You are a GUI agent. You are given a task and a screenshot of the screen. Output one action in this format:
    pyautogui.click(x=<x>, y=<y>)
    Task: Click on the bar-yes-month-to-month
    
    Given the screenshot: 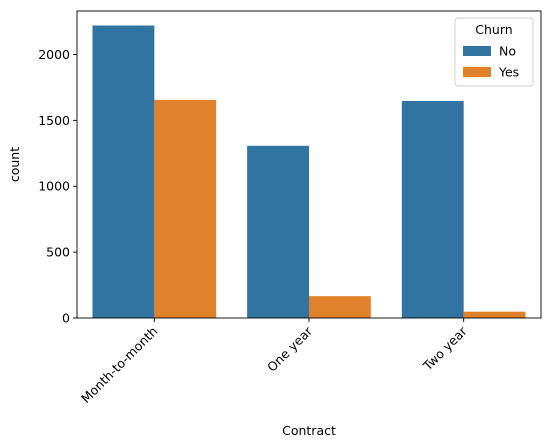 What is the action you would take?
    pyautogui.click(x=185, y=208)
    